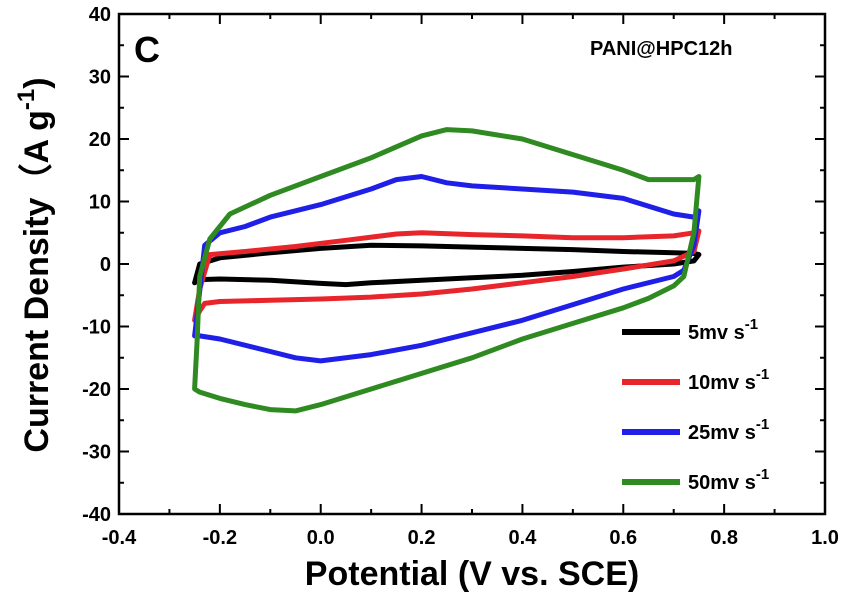 The height and width of the screenshot is (596, 853). What do you see at coordinates (623, 538) in the screenshot?
I see `x-tick-label: 0.6` at bounding box center [623, 538].